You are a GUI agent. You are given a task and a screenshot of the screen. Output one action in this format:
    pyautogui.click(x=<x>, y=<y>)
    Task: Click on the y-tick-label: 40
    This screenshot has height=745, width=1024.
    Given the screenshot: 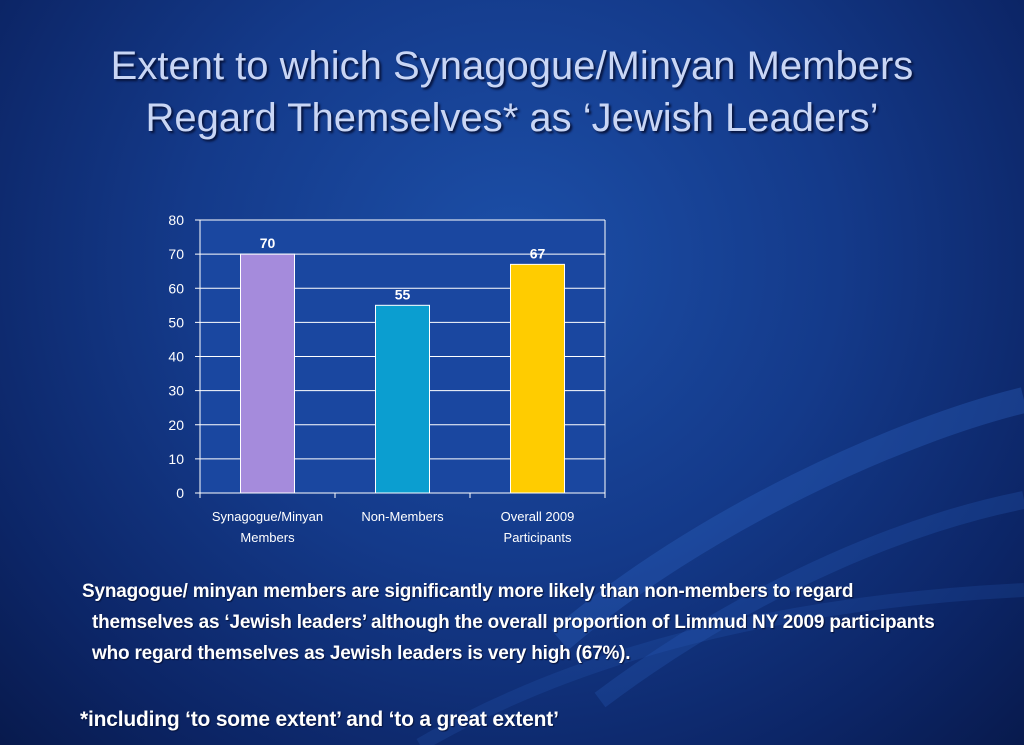 What is the action you would take?
    pyautogui.click(x=176, y=357)
    